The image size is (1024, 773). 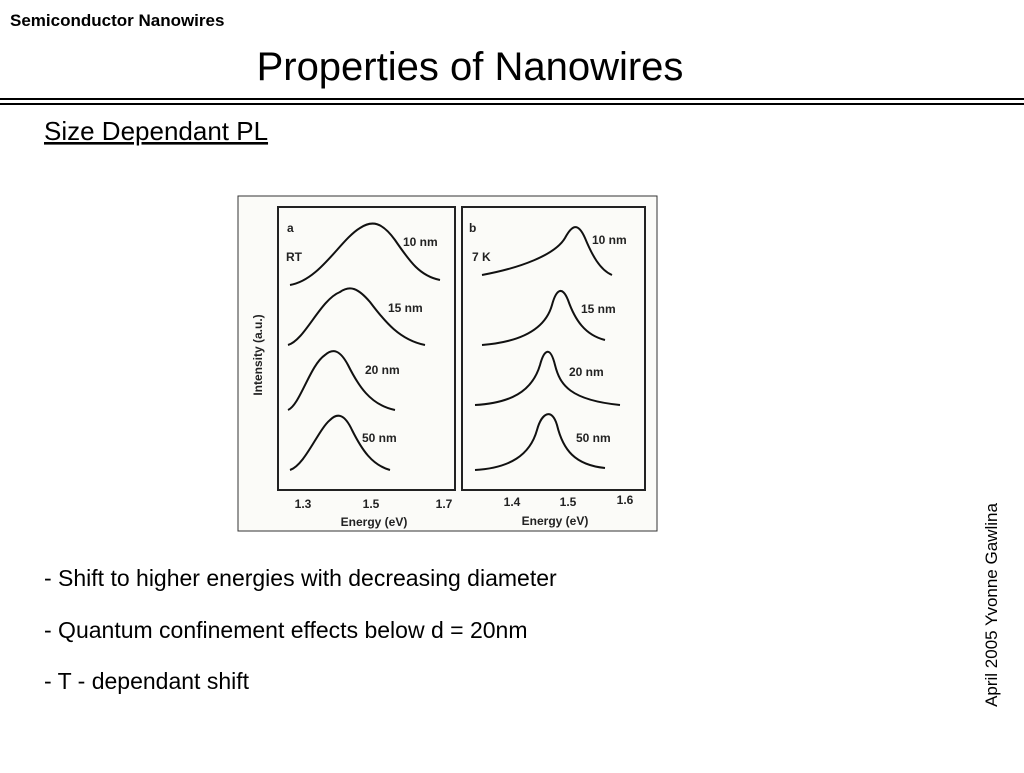 I want to click on tick-label: 1.7, so click(x=444, y=504).